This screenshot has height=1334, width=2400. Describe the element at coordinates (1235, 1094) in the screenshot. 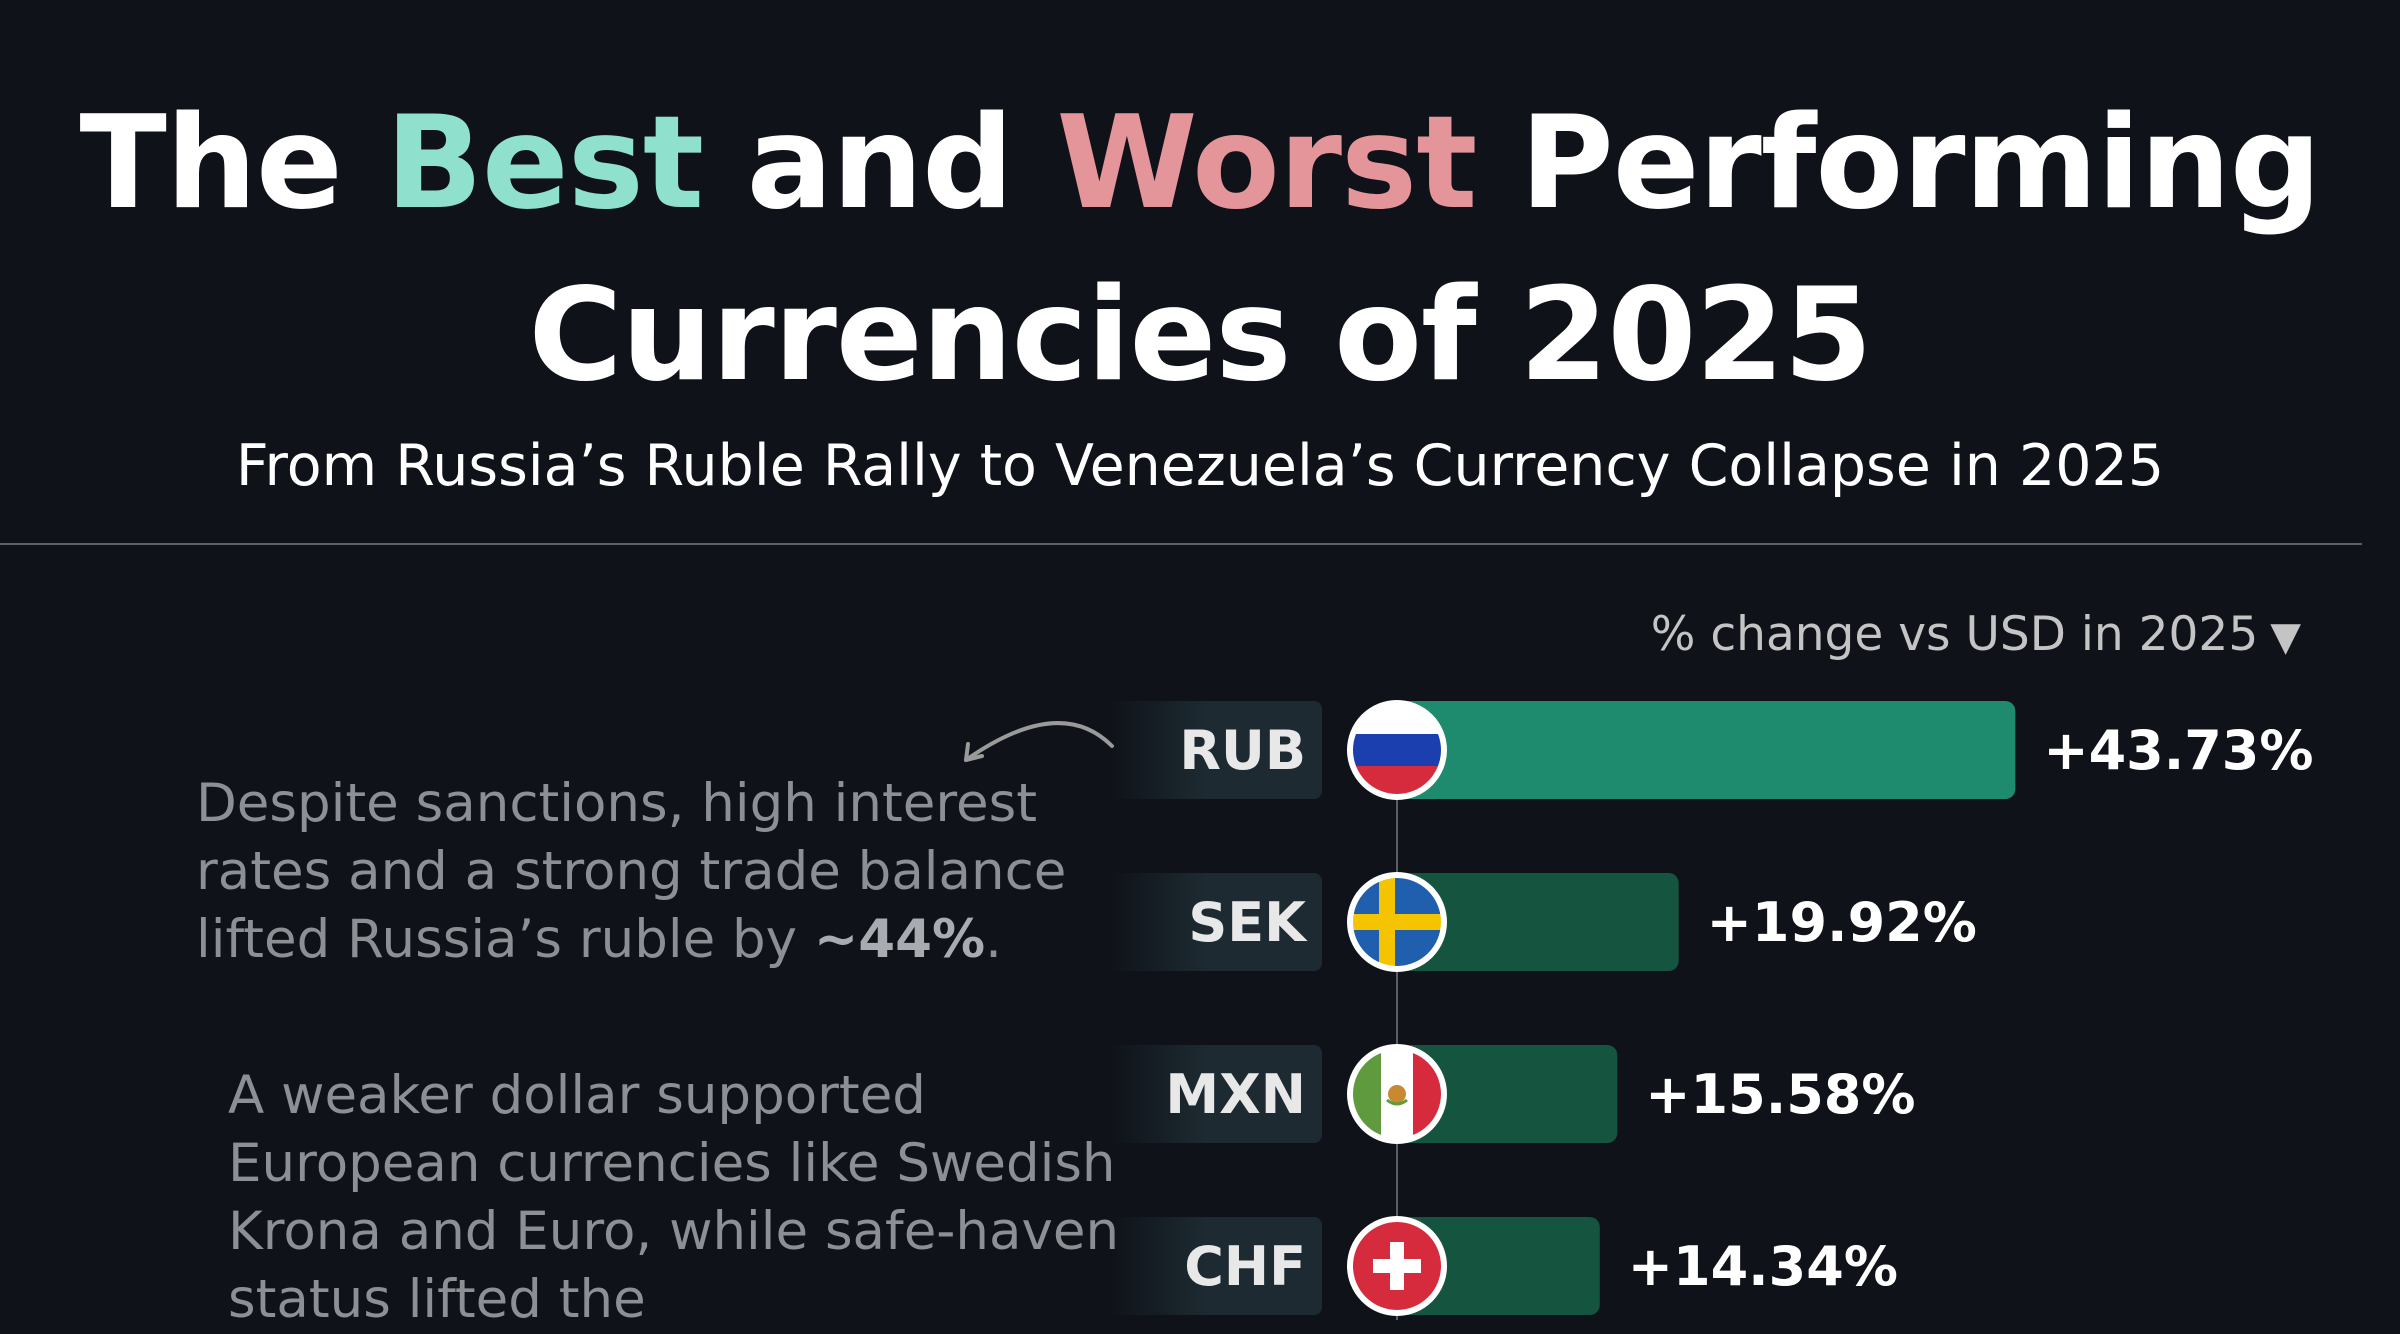

I see `category-label: MXN` at that location.